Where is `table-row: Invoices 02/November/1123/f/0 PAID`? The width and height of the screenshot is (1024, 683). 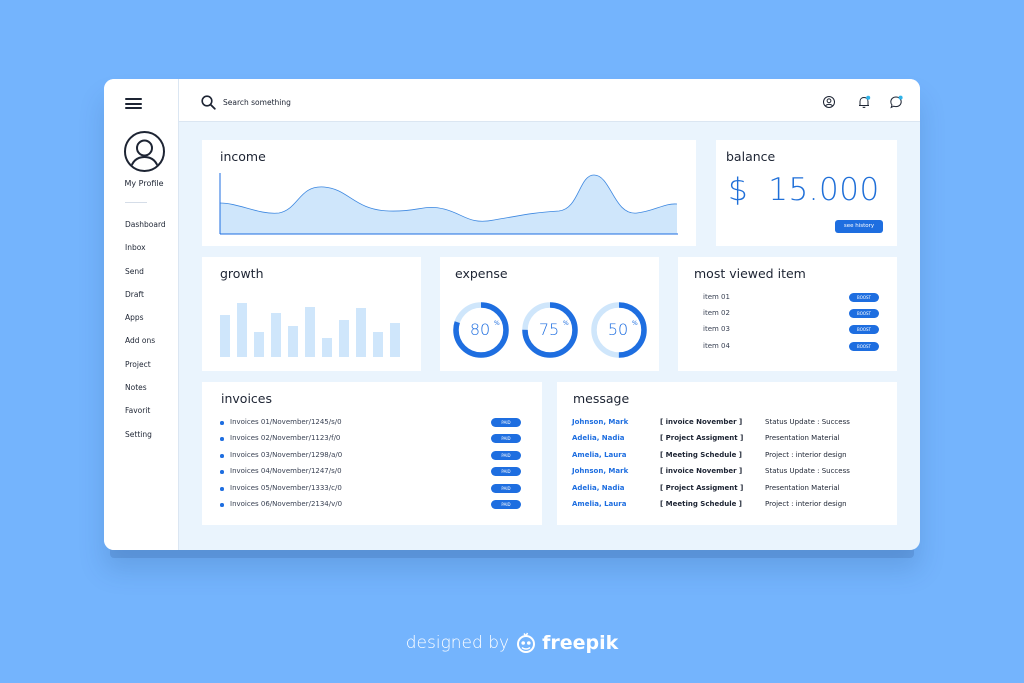 table-row: Invoices 02/November/1123/f/0 PAID is located at coordinates (375, 439).